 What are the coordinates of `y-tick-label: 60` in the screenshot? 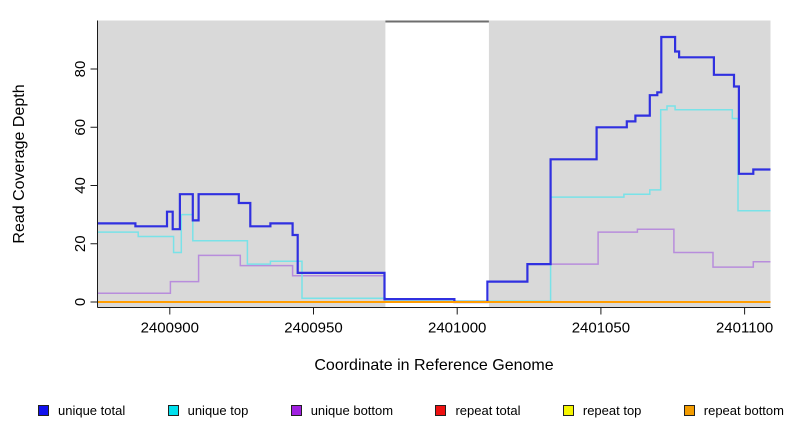 It's located at (80, 127).